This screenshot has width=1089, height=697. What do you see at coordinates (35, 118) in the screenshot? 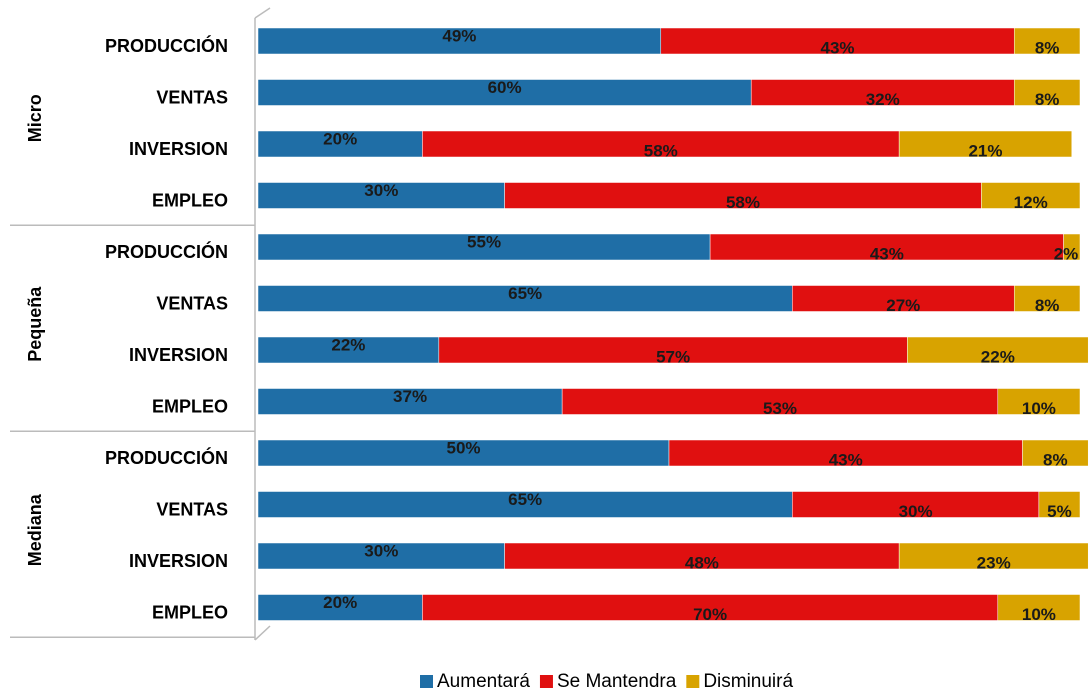
I see `group-label: Micro` at bounding box center [35, 118].